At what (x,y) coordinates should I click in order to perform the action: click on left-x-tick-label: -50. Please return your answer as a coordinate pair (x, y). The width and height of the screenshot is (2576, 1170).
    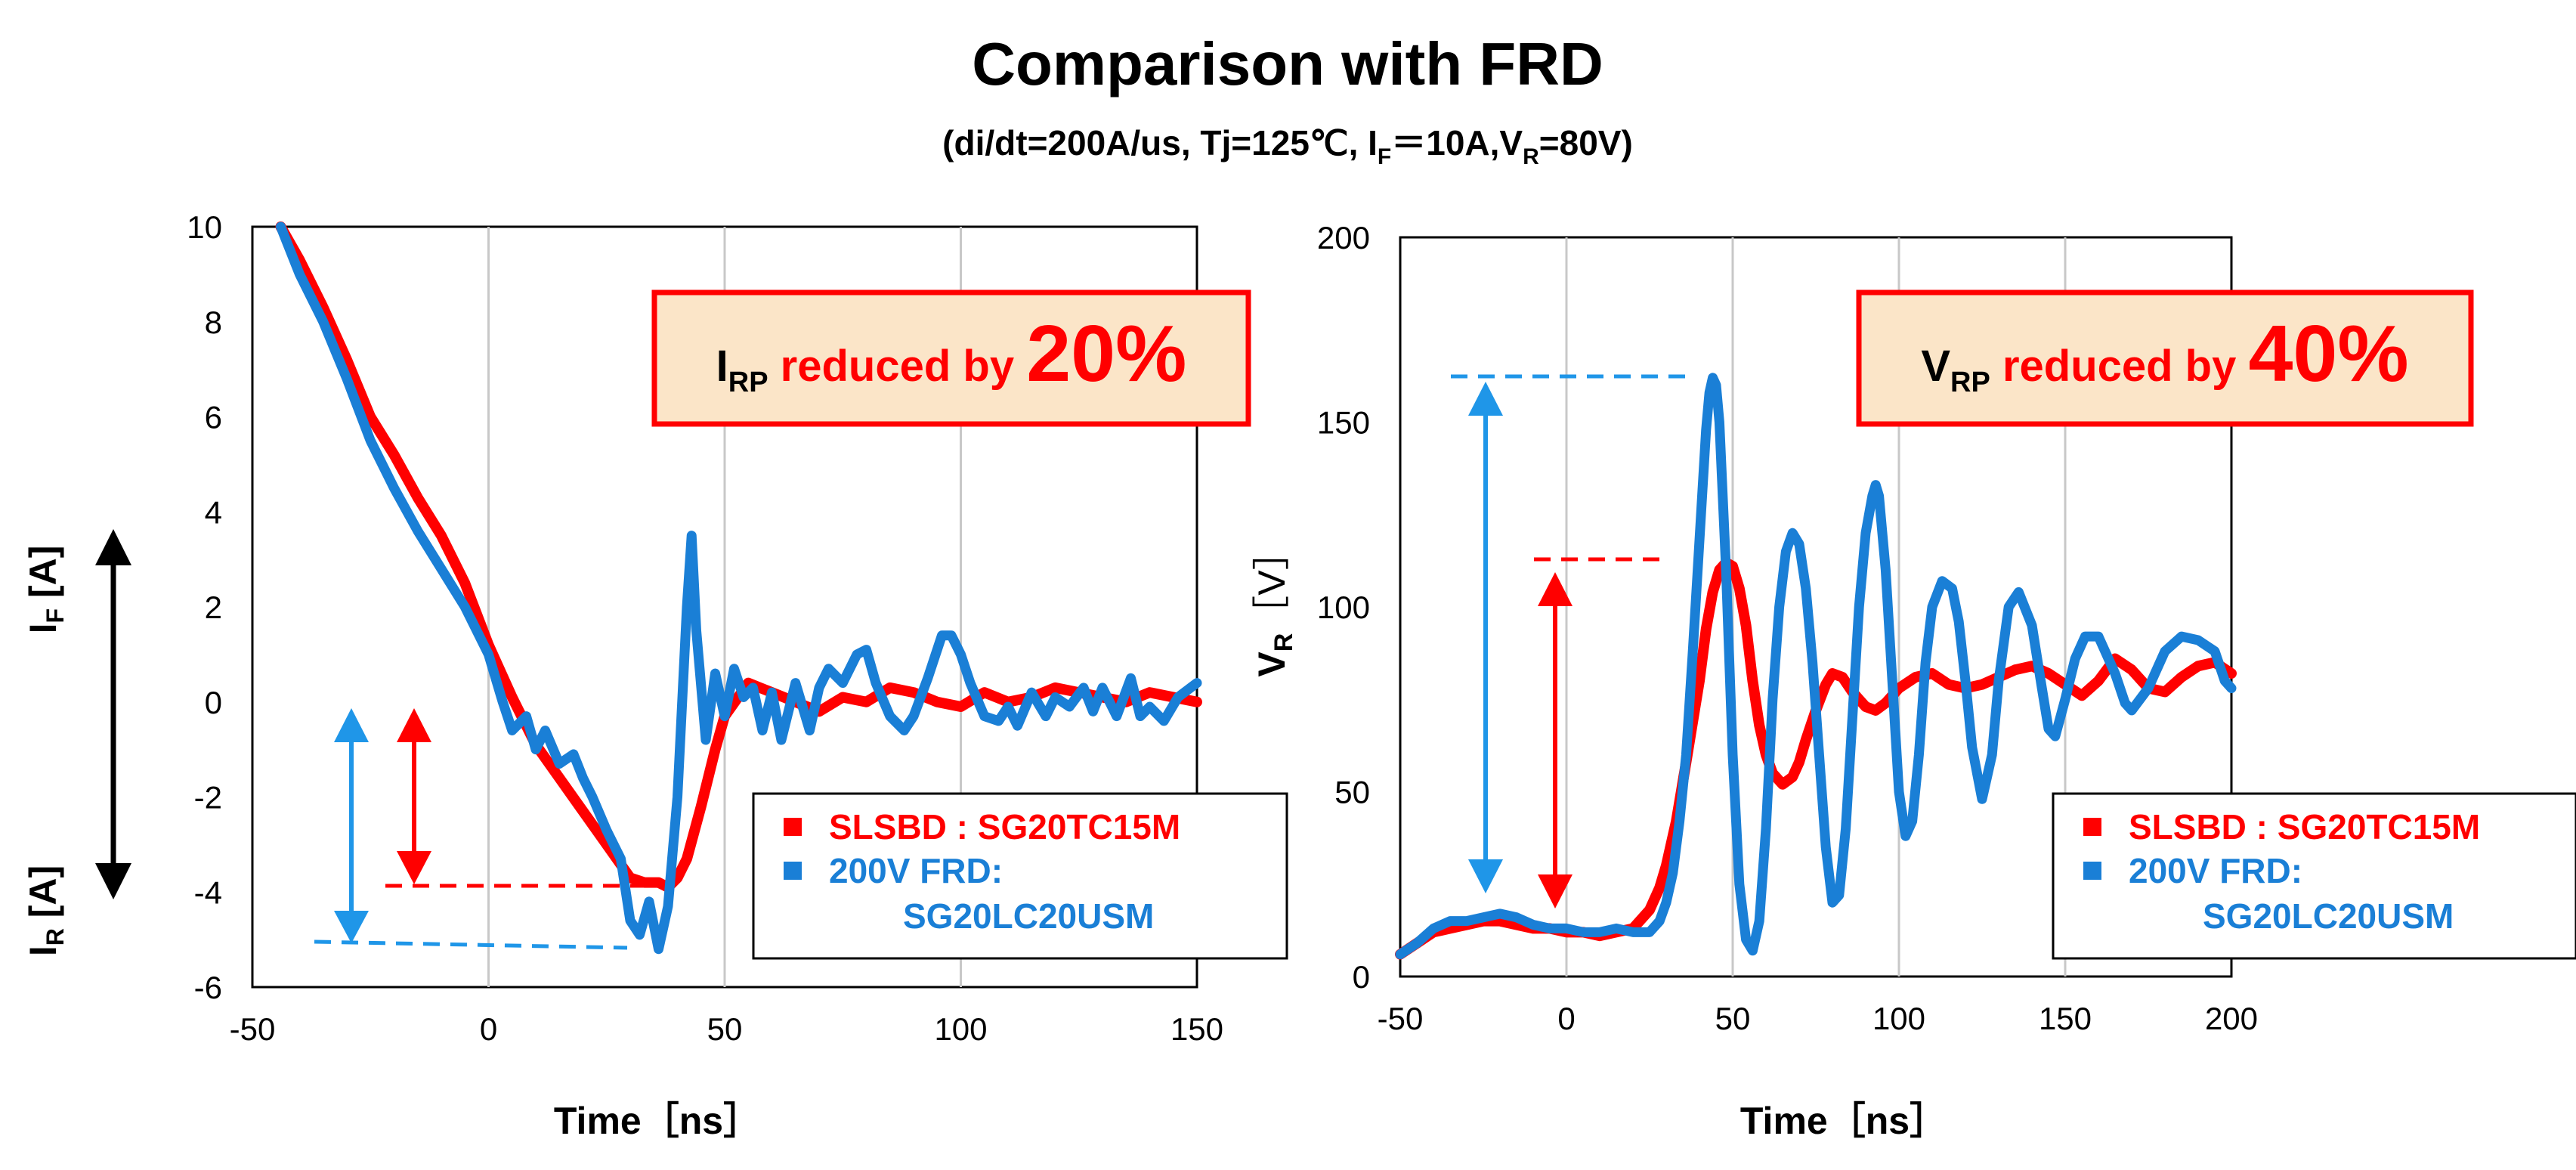
    Looking at the image, I should click on (253, 1029).